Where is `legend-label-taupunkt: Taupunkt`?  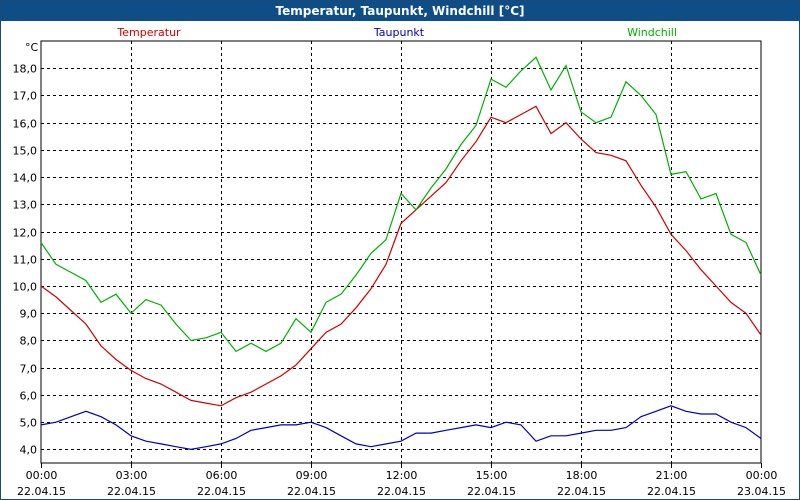
legend-label-taupunkt: Taupunkt is located at coordinates (399, 32).